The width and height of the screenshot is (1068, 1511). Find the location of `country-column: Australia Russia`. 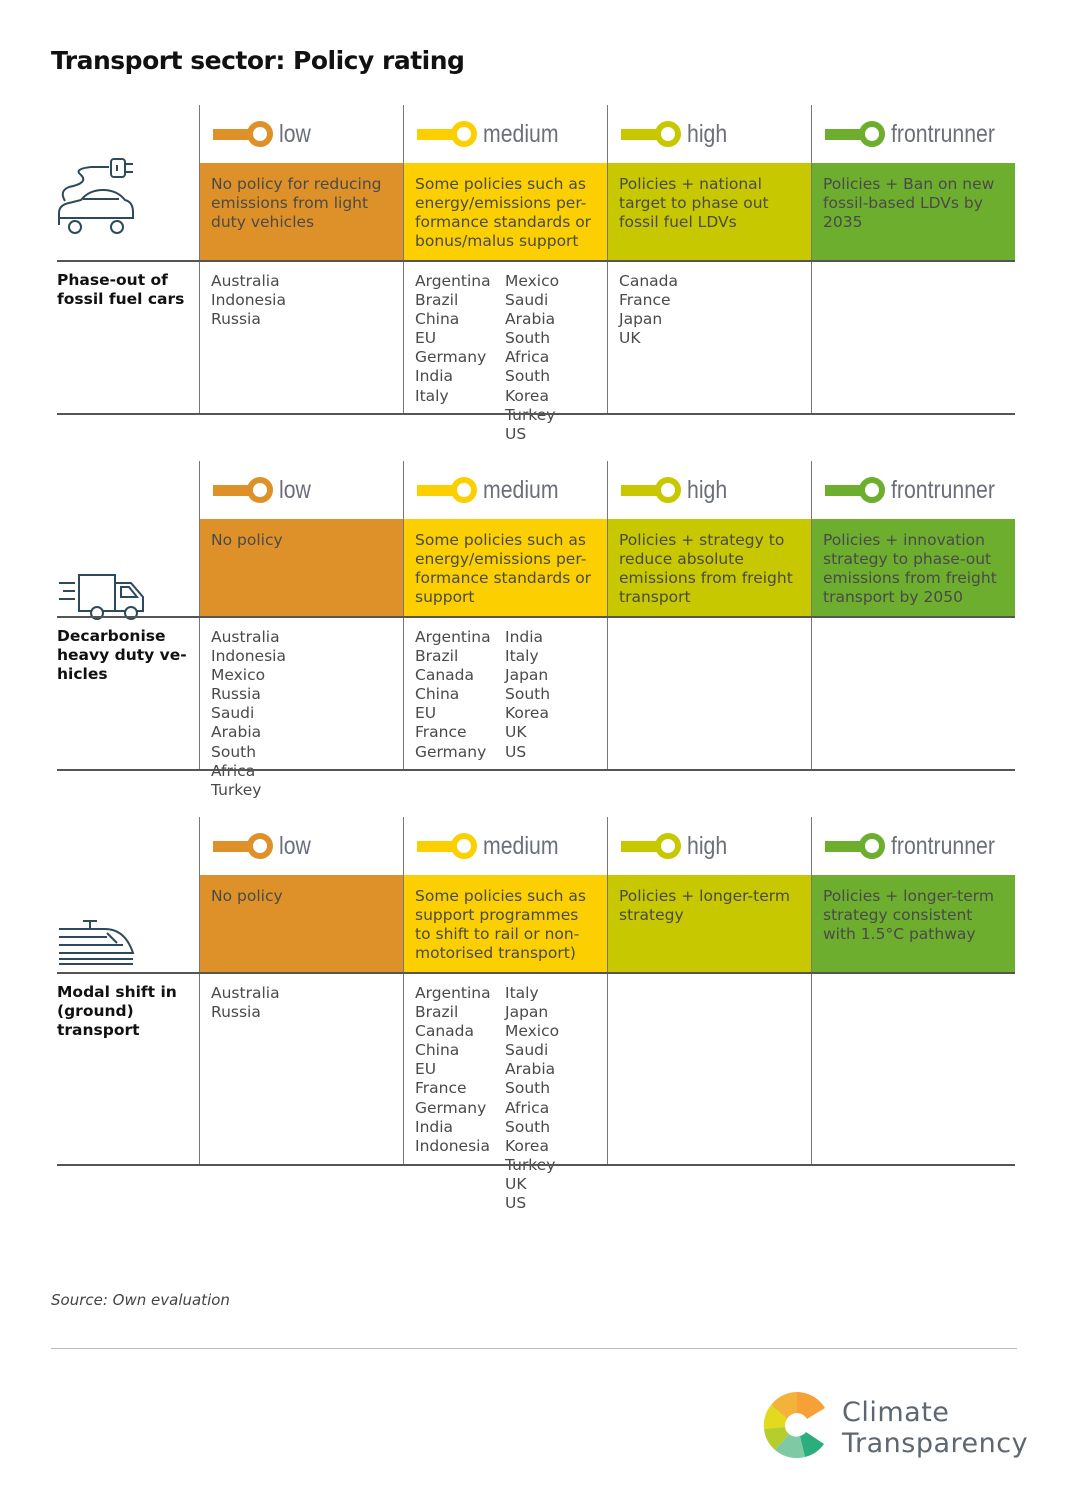

country-column: Australia Russia is located at coordinates (256, 1069).